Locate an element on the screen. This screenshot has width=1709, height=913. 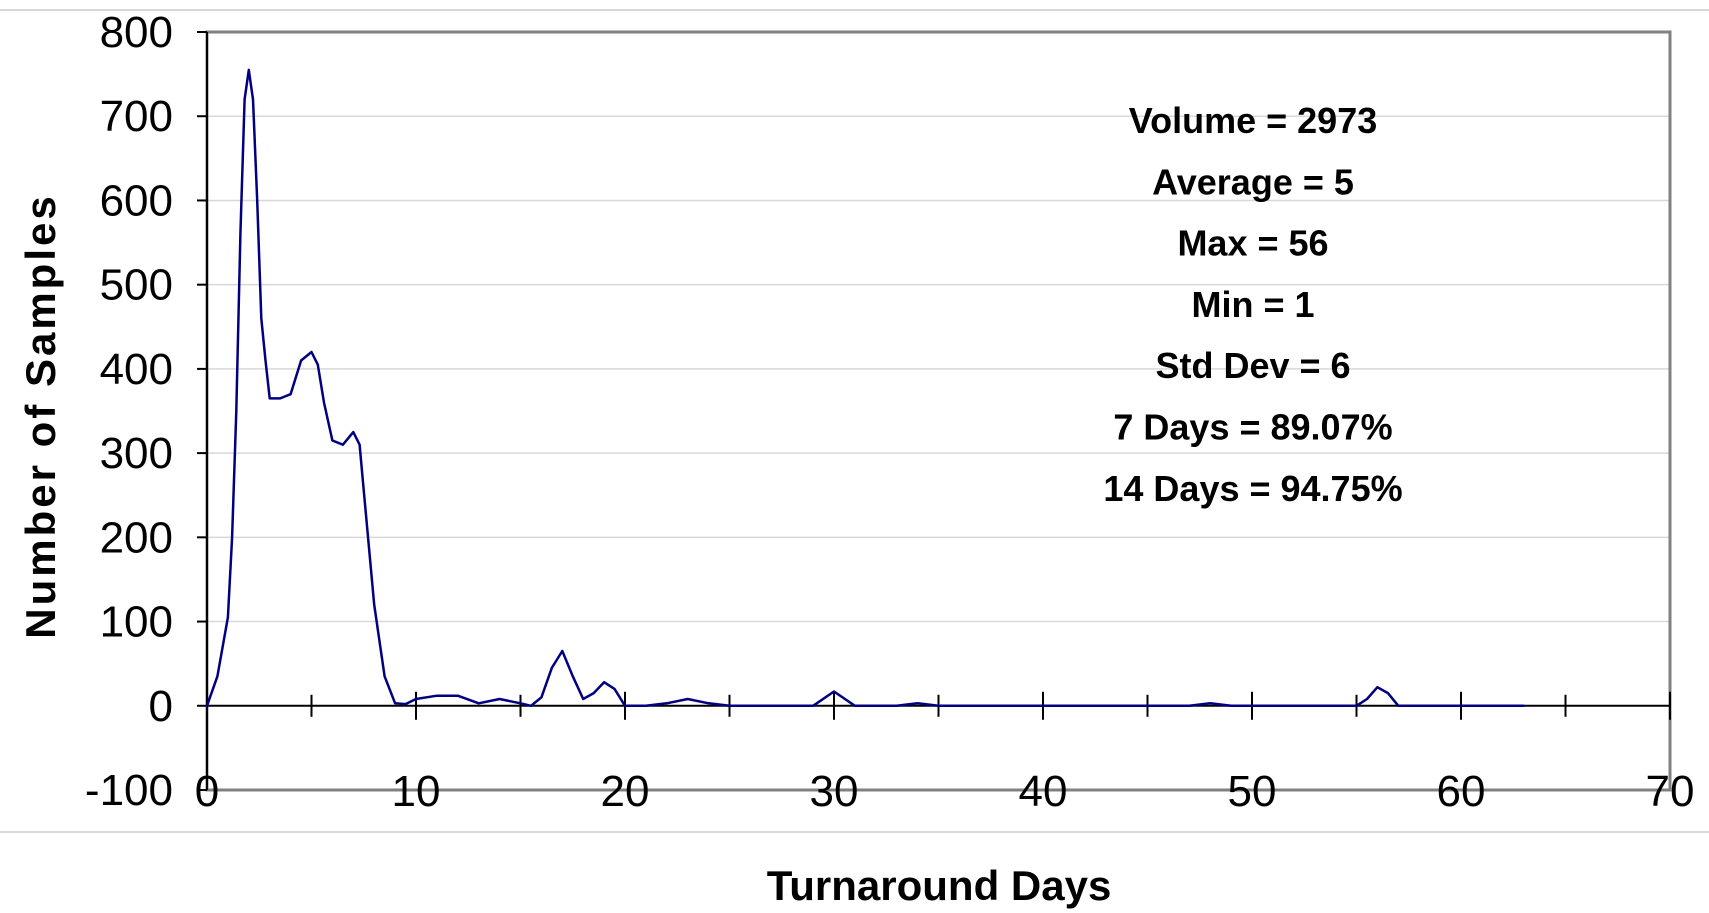
stats-line: Max = 56 is located at coordinates (1252, 243).